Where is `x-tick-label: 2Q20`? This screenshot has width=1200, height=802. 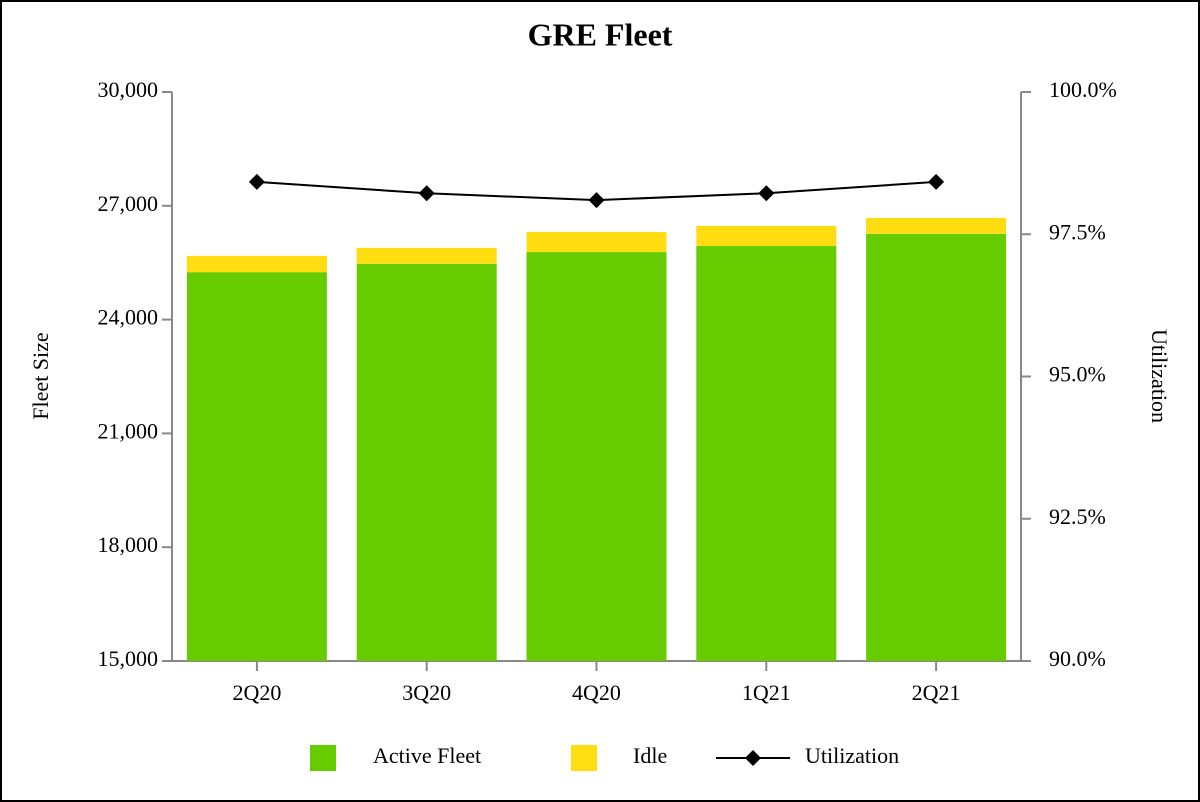
x-tick-label: 2Q20 is located at coordinates (256, 692).